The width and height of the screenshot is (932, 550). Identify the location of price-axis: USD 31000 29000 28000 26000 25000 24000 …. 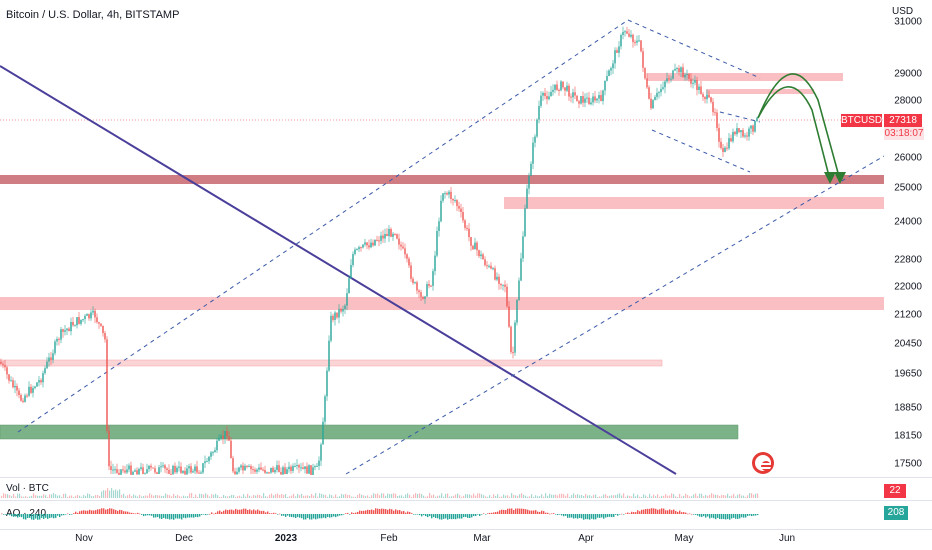
(908, 237).